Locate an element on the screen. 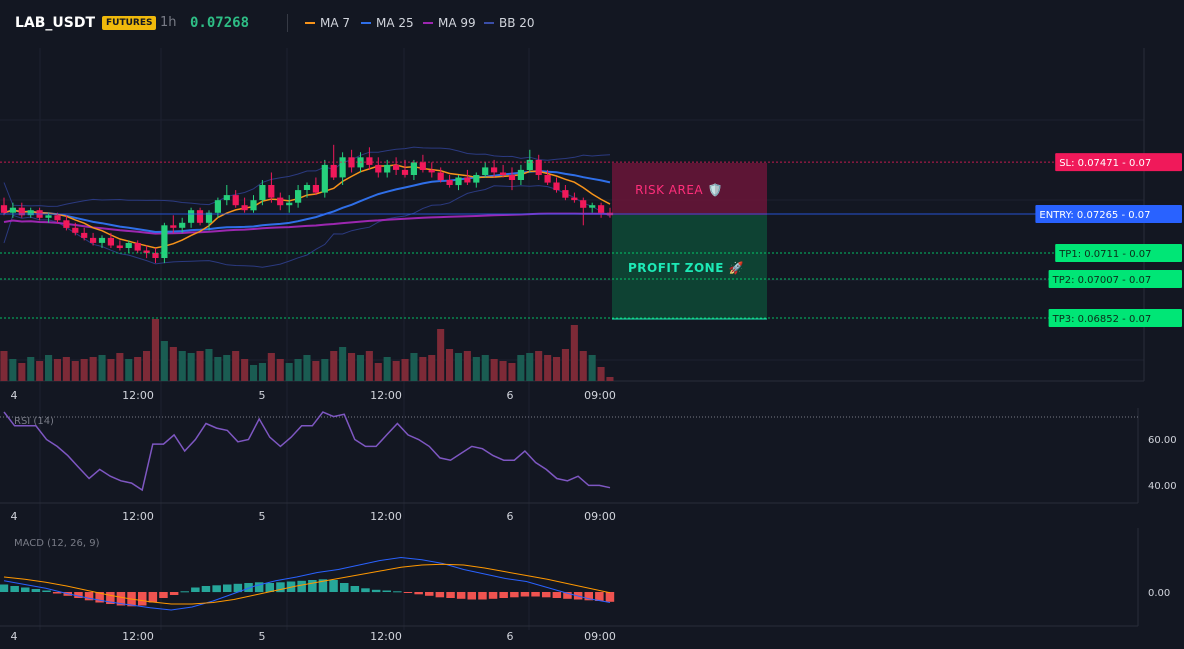  signal-line is located at coordinates (307, 584).